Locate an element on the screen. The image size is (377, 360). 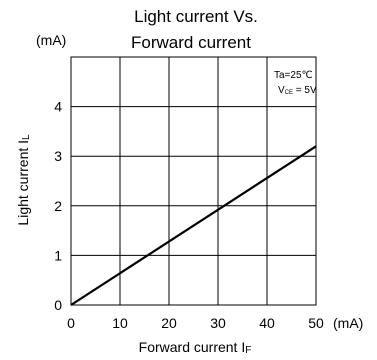
x-tick-label: 0 is located at coordinates (71, 323).